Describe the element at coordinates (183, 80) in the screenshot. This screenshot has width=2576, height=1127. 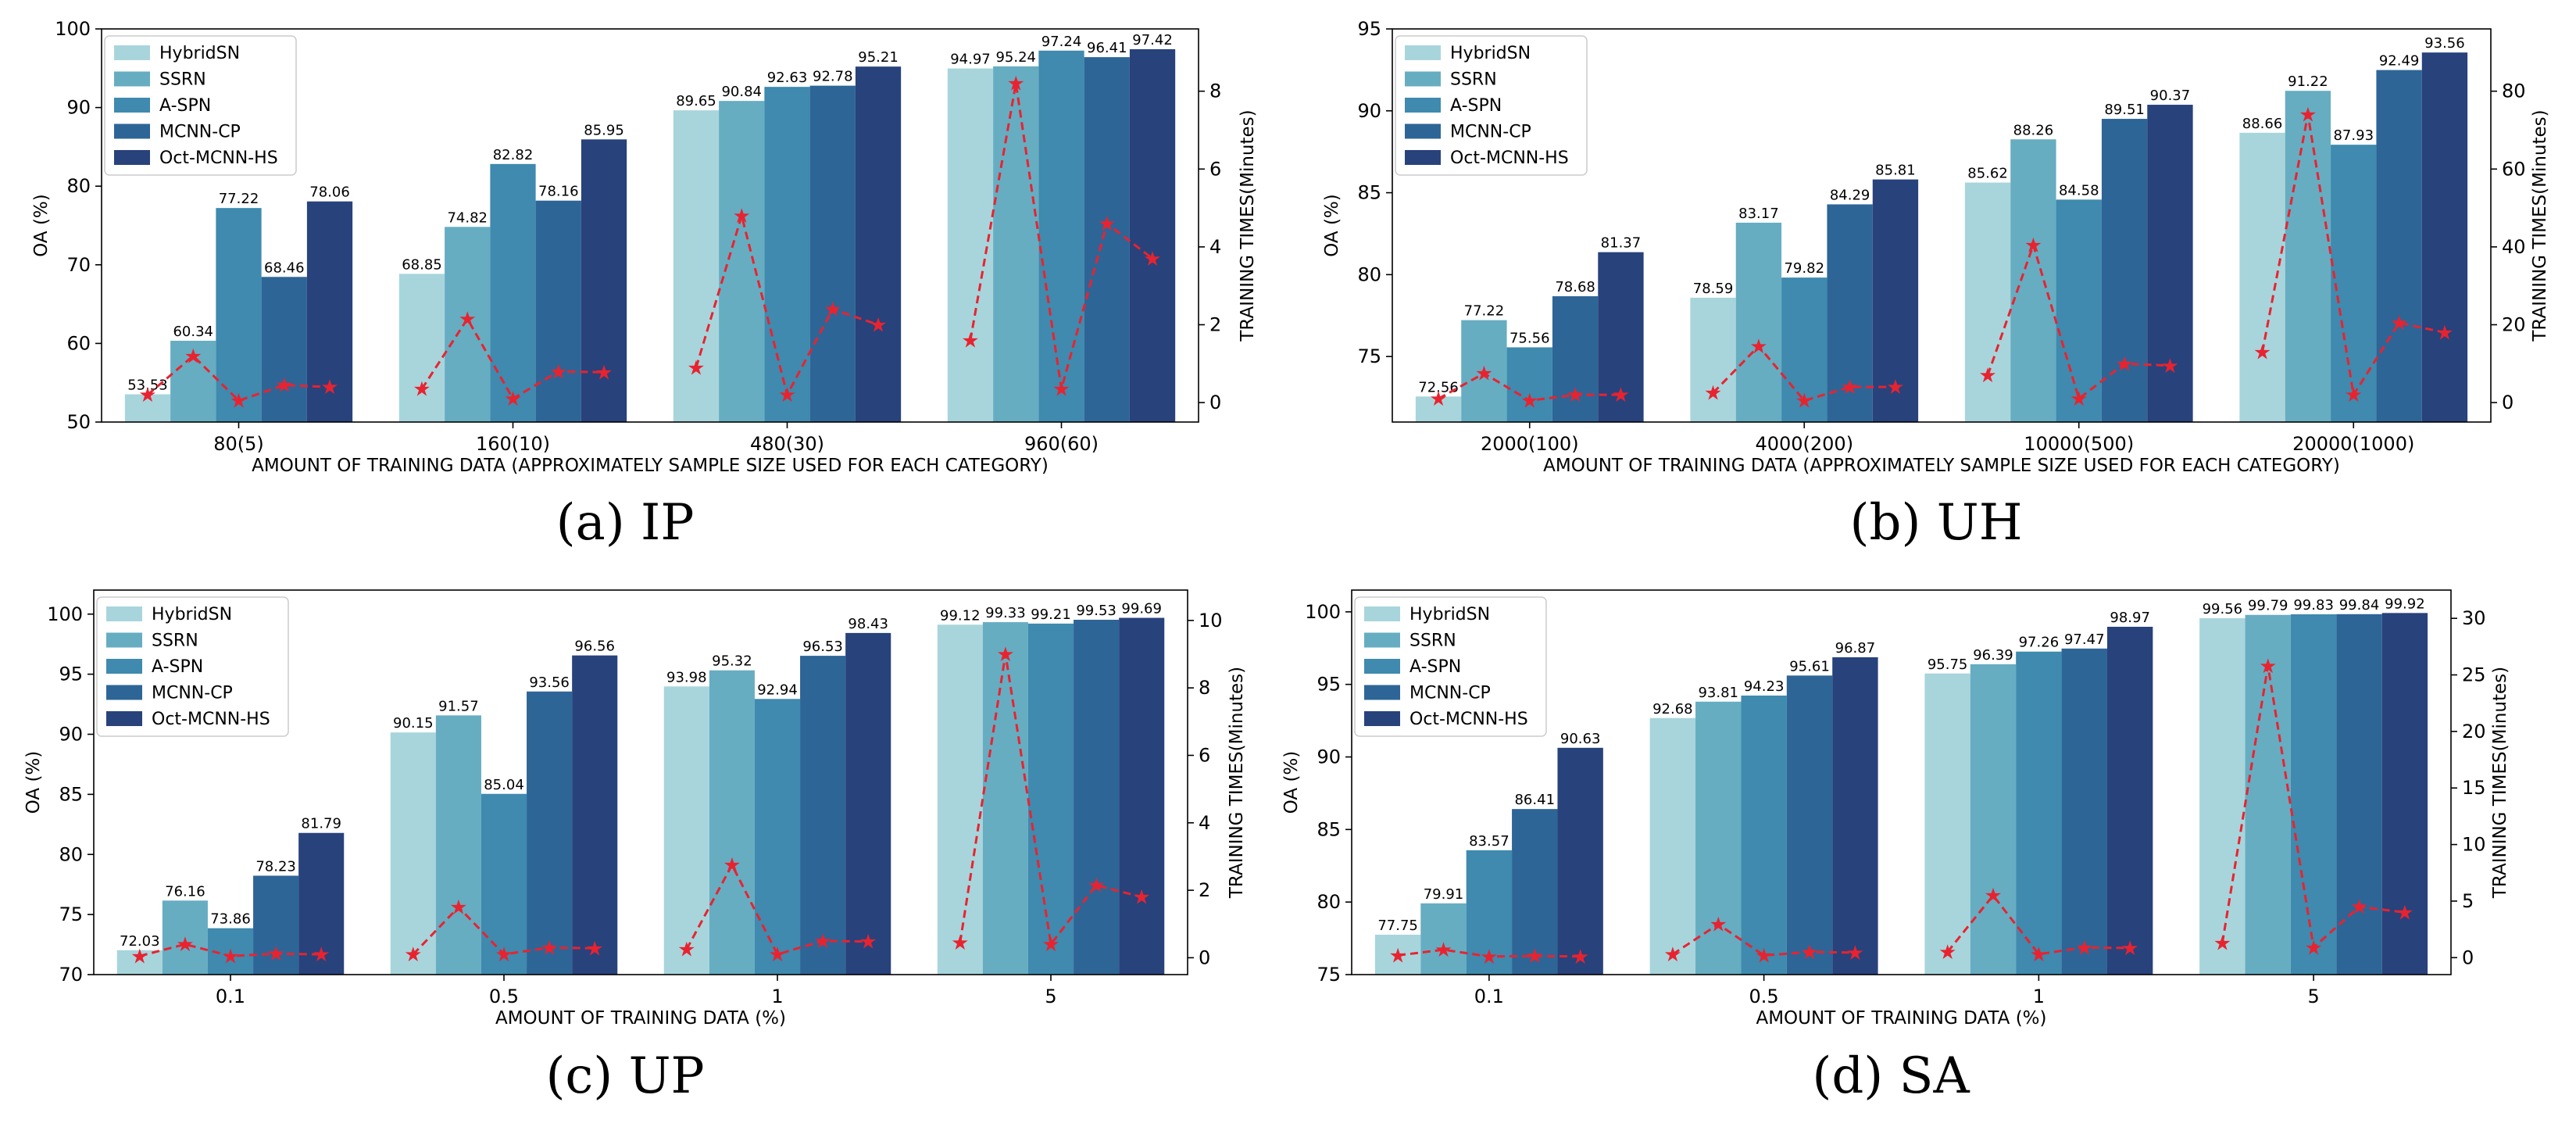
I see `legend-label: SSRN` at that location.